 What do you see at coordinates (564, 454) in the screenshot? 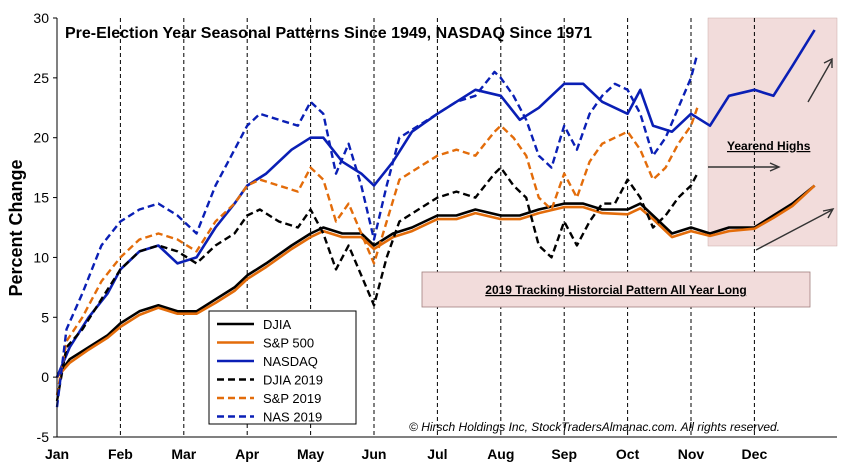
I see `x-tick-label: Sep` at bounding box center [564, 454].